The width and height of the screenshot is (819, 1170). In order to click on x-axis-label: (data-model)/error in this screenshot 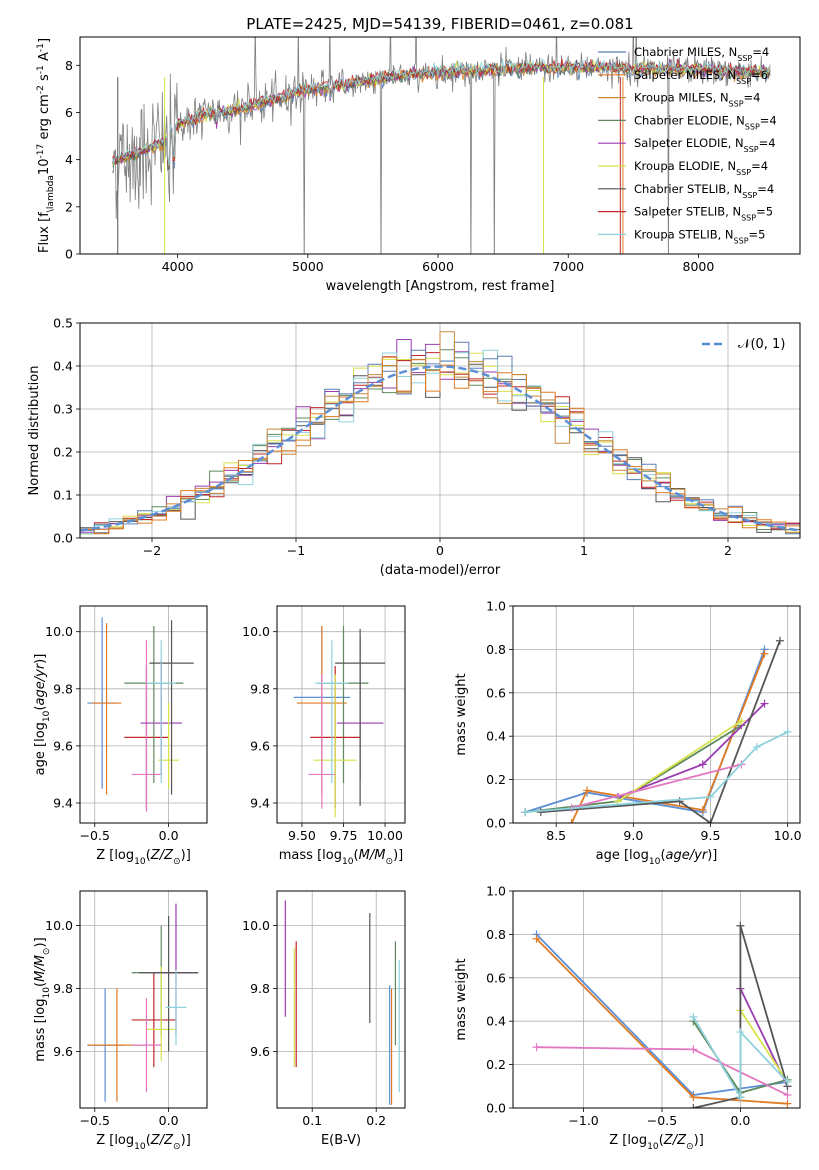, I will do `click(440, 570)`.